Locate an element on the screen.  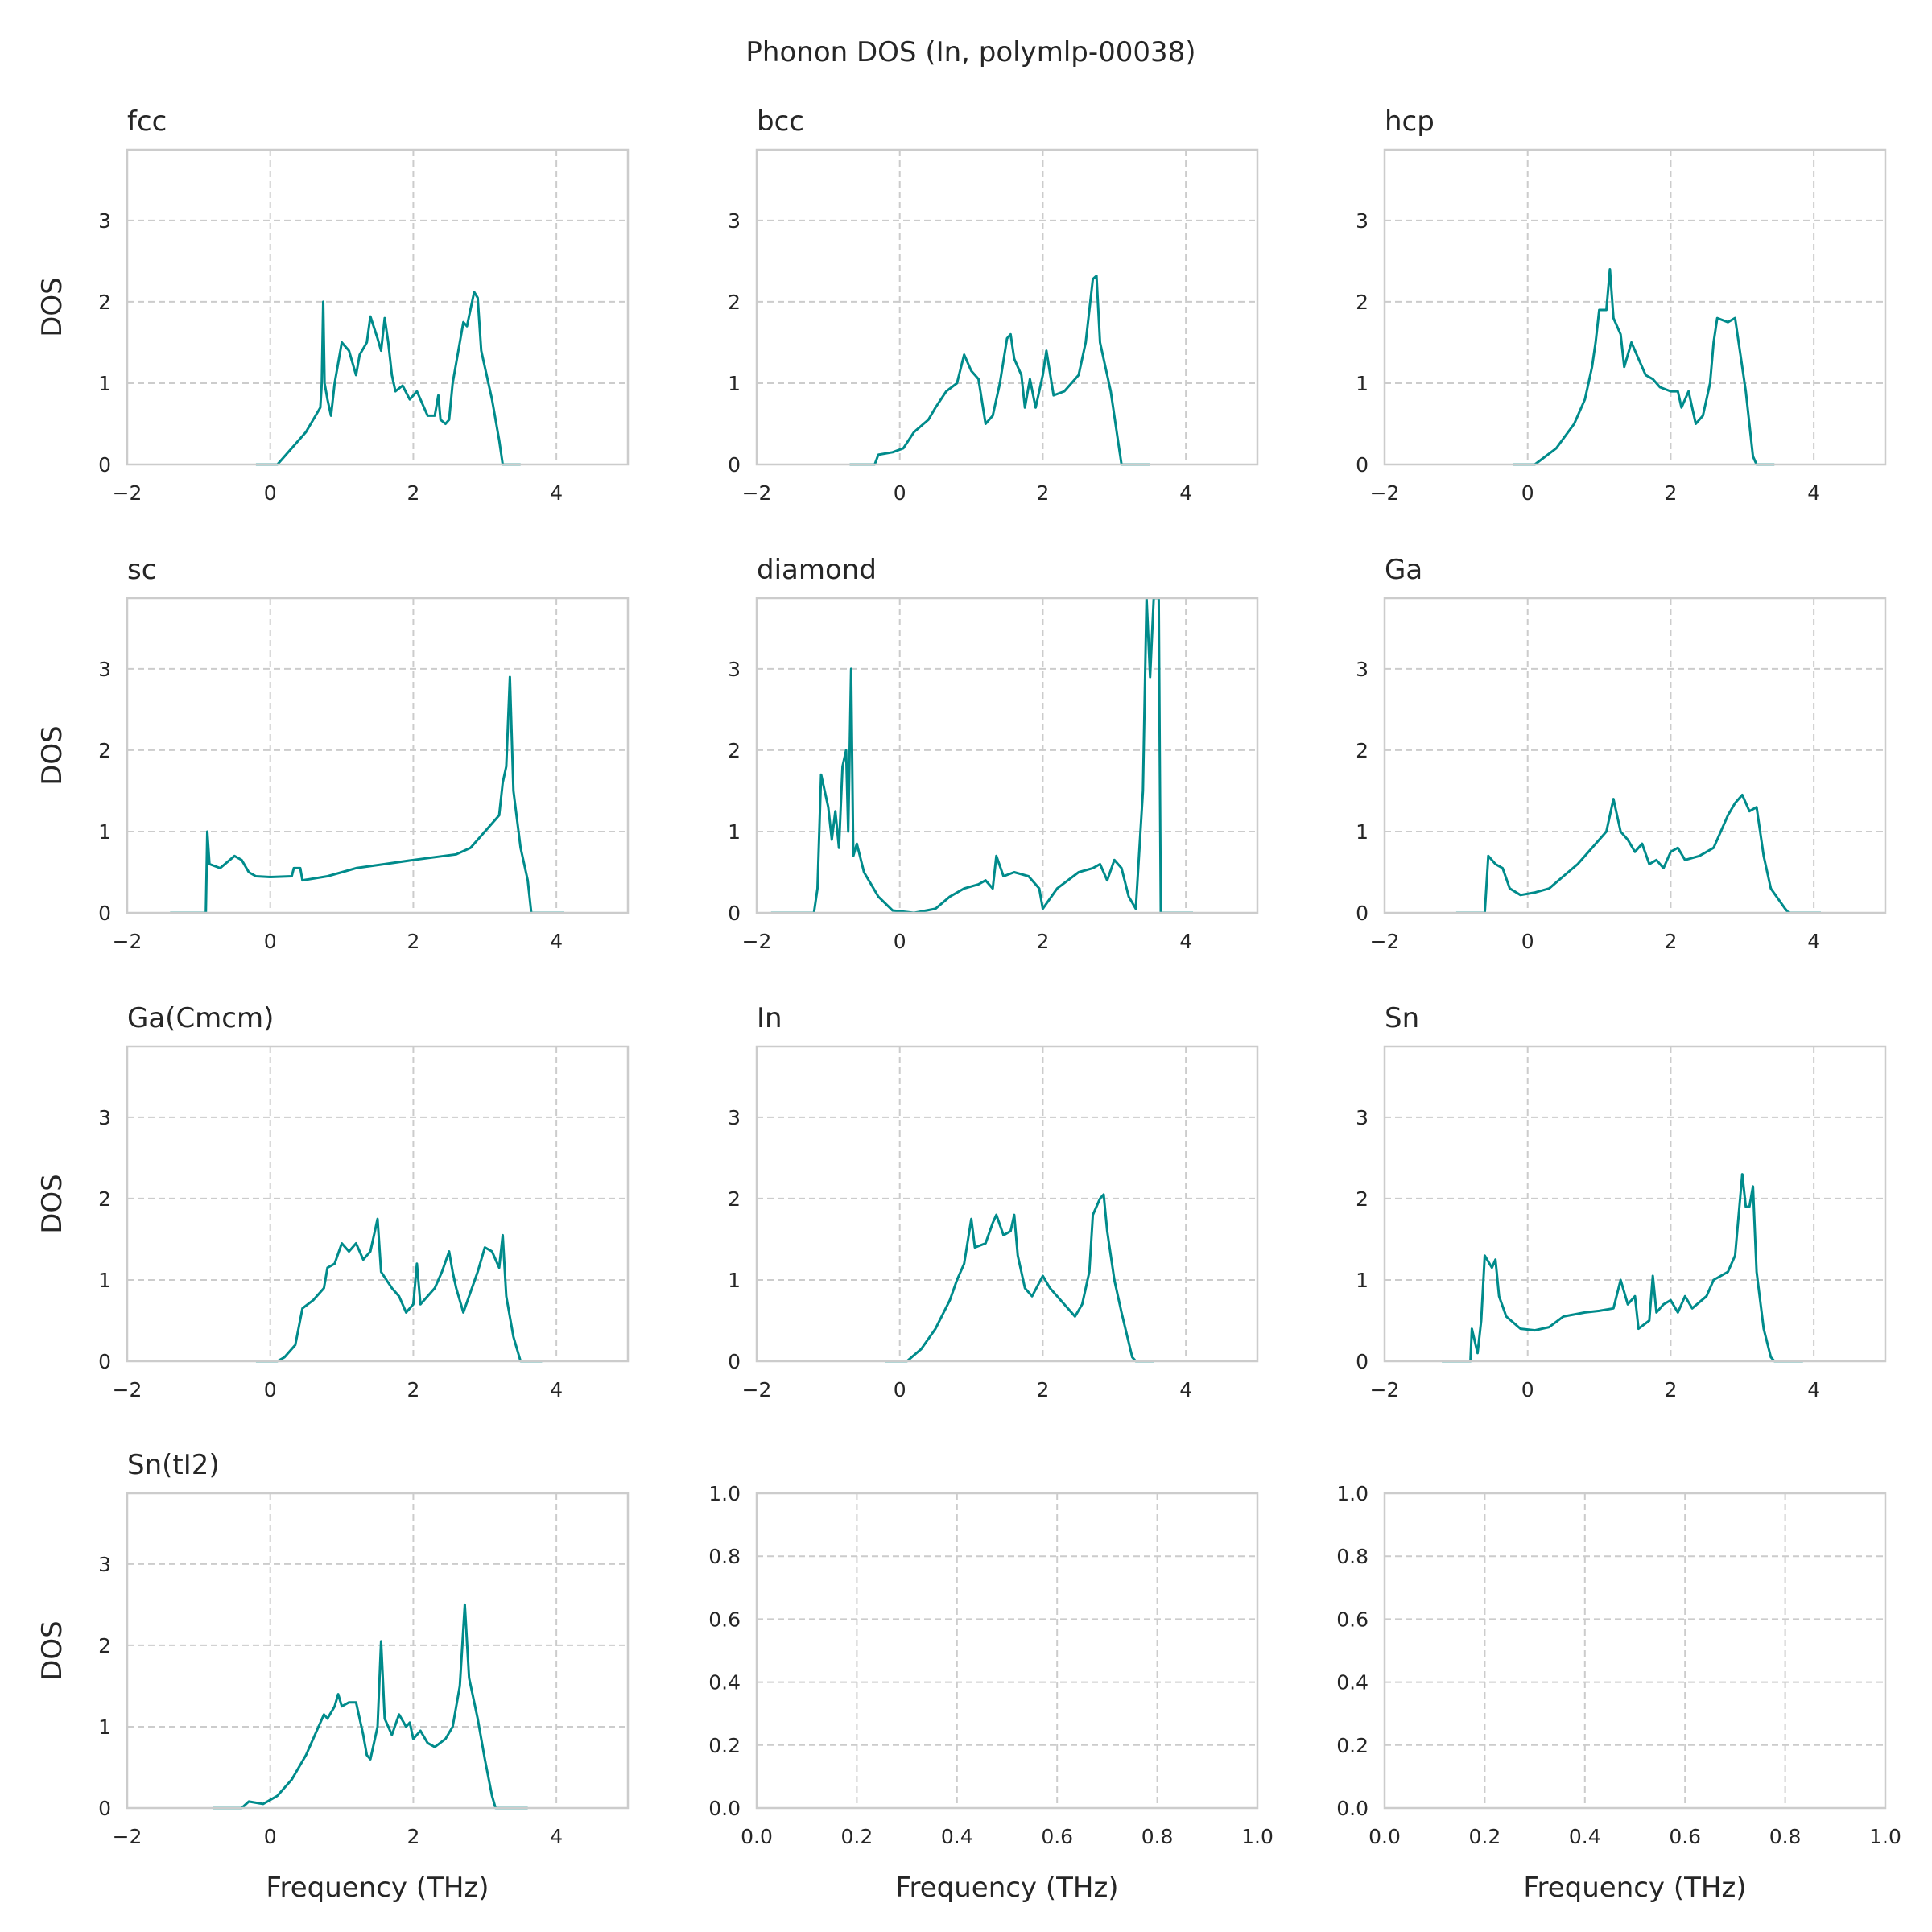
y-tick-label: 0.0 is located at coordinates (724, 1808).